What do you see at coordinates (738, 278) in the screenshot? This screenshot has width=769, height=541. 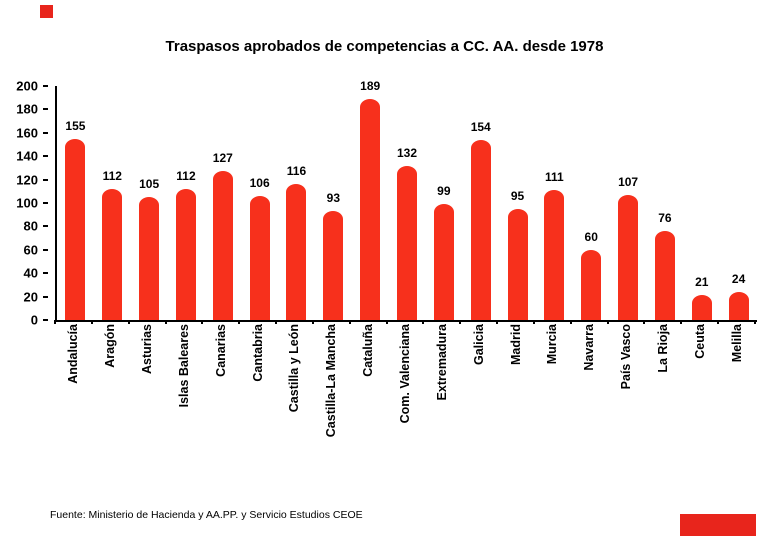 I see `bar-value-label: 24` at bounding box center [738, 278].